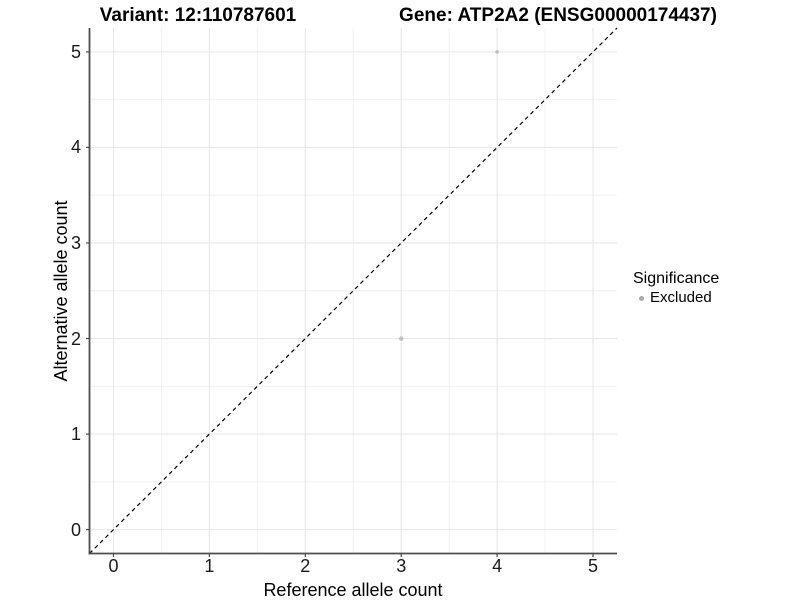 Image resolution: width=800 pixels, height=600 pixels. Describe the element at coordinates (75, 434) in the screenshot. I see `y-tick-label: 1` at that location.